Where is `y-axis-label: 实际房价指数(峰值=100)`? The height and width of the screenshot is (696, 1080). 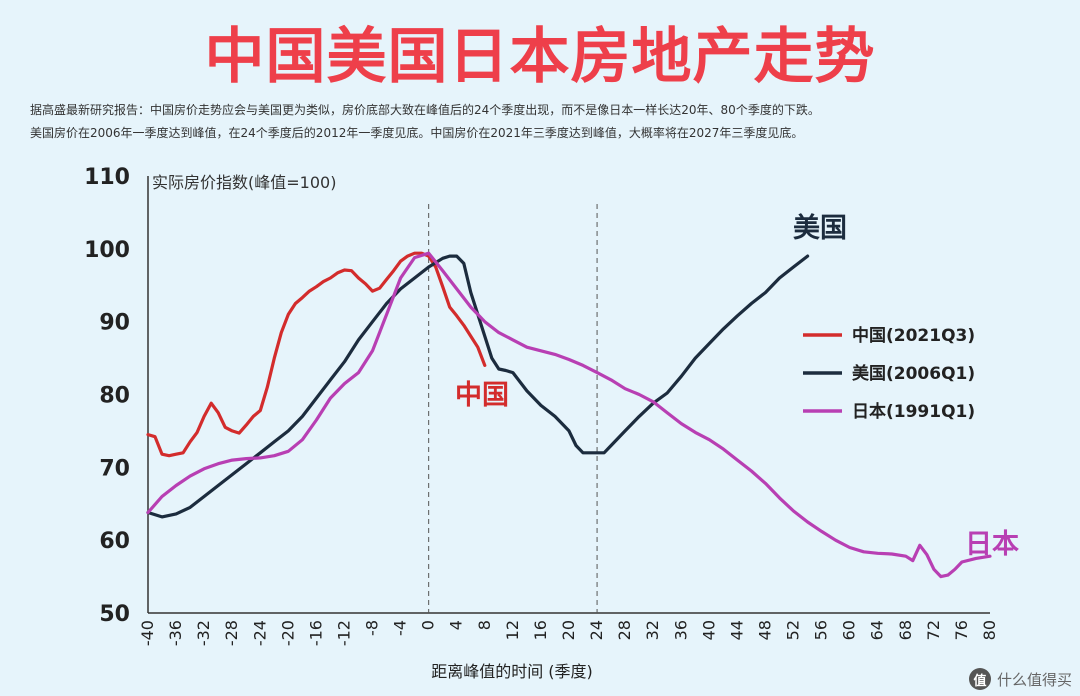 y-axis-label: 实际房价指数(峰值=100) is located at coordinates (244, 182).